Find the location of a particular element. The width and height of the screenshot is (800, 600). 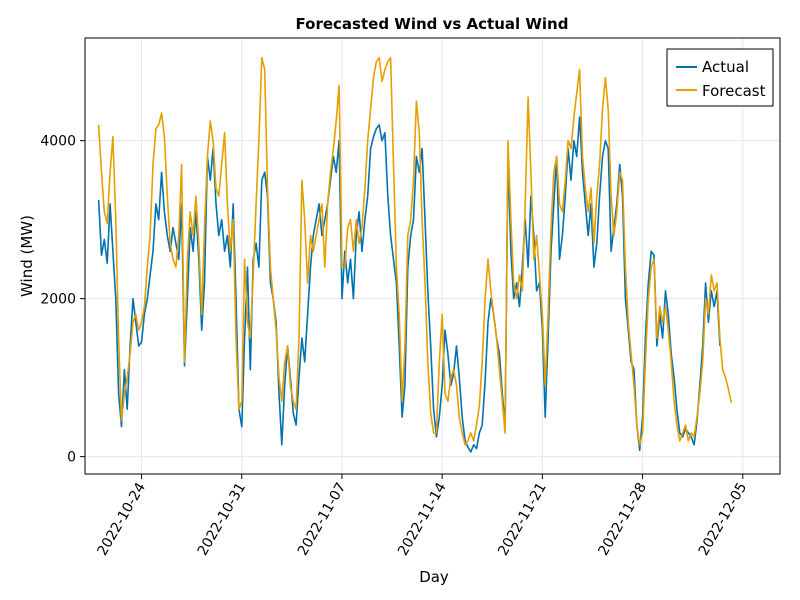

y-tick-label: 2000 is located at coordinates (58, 300).